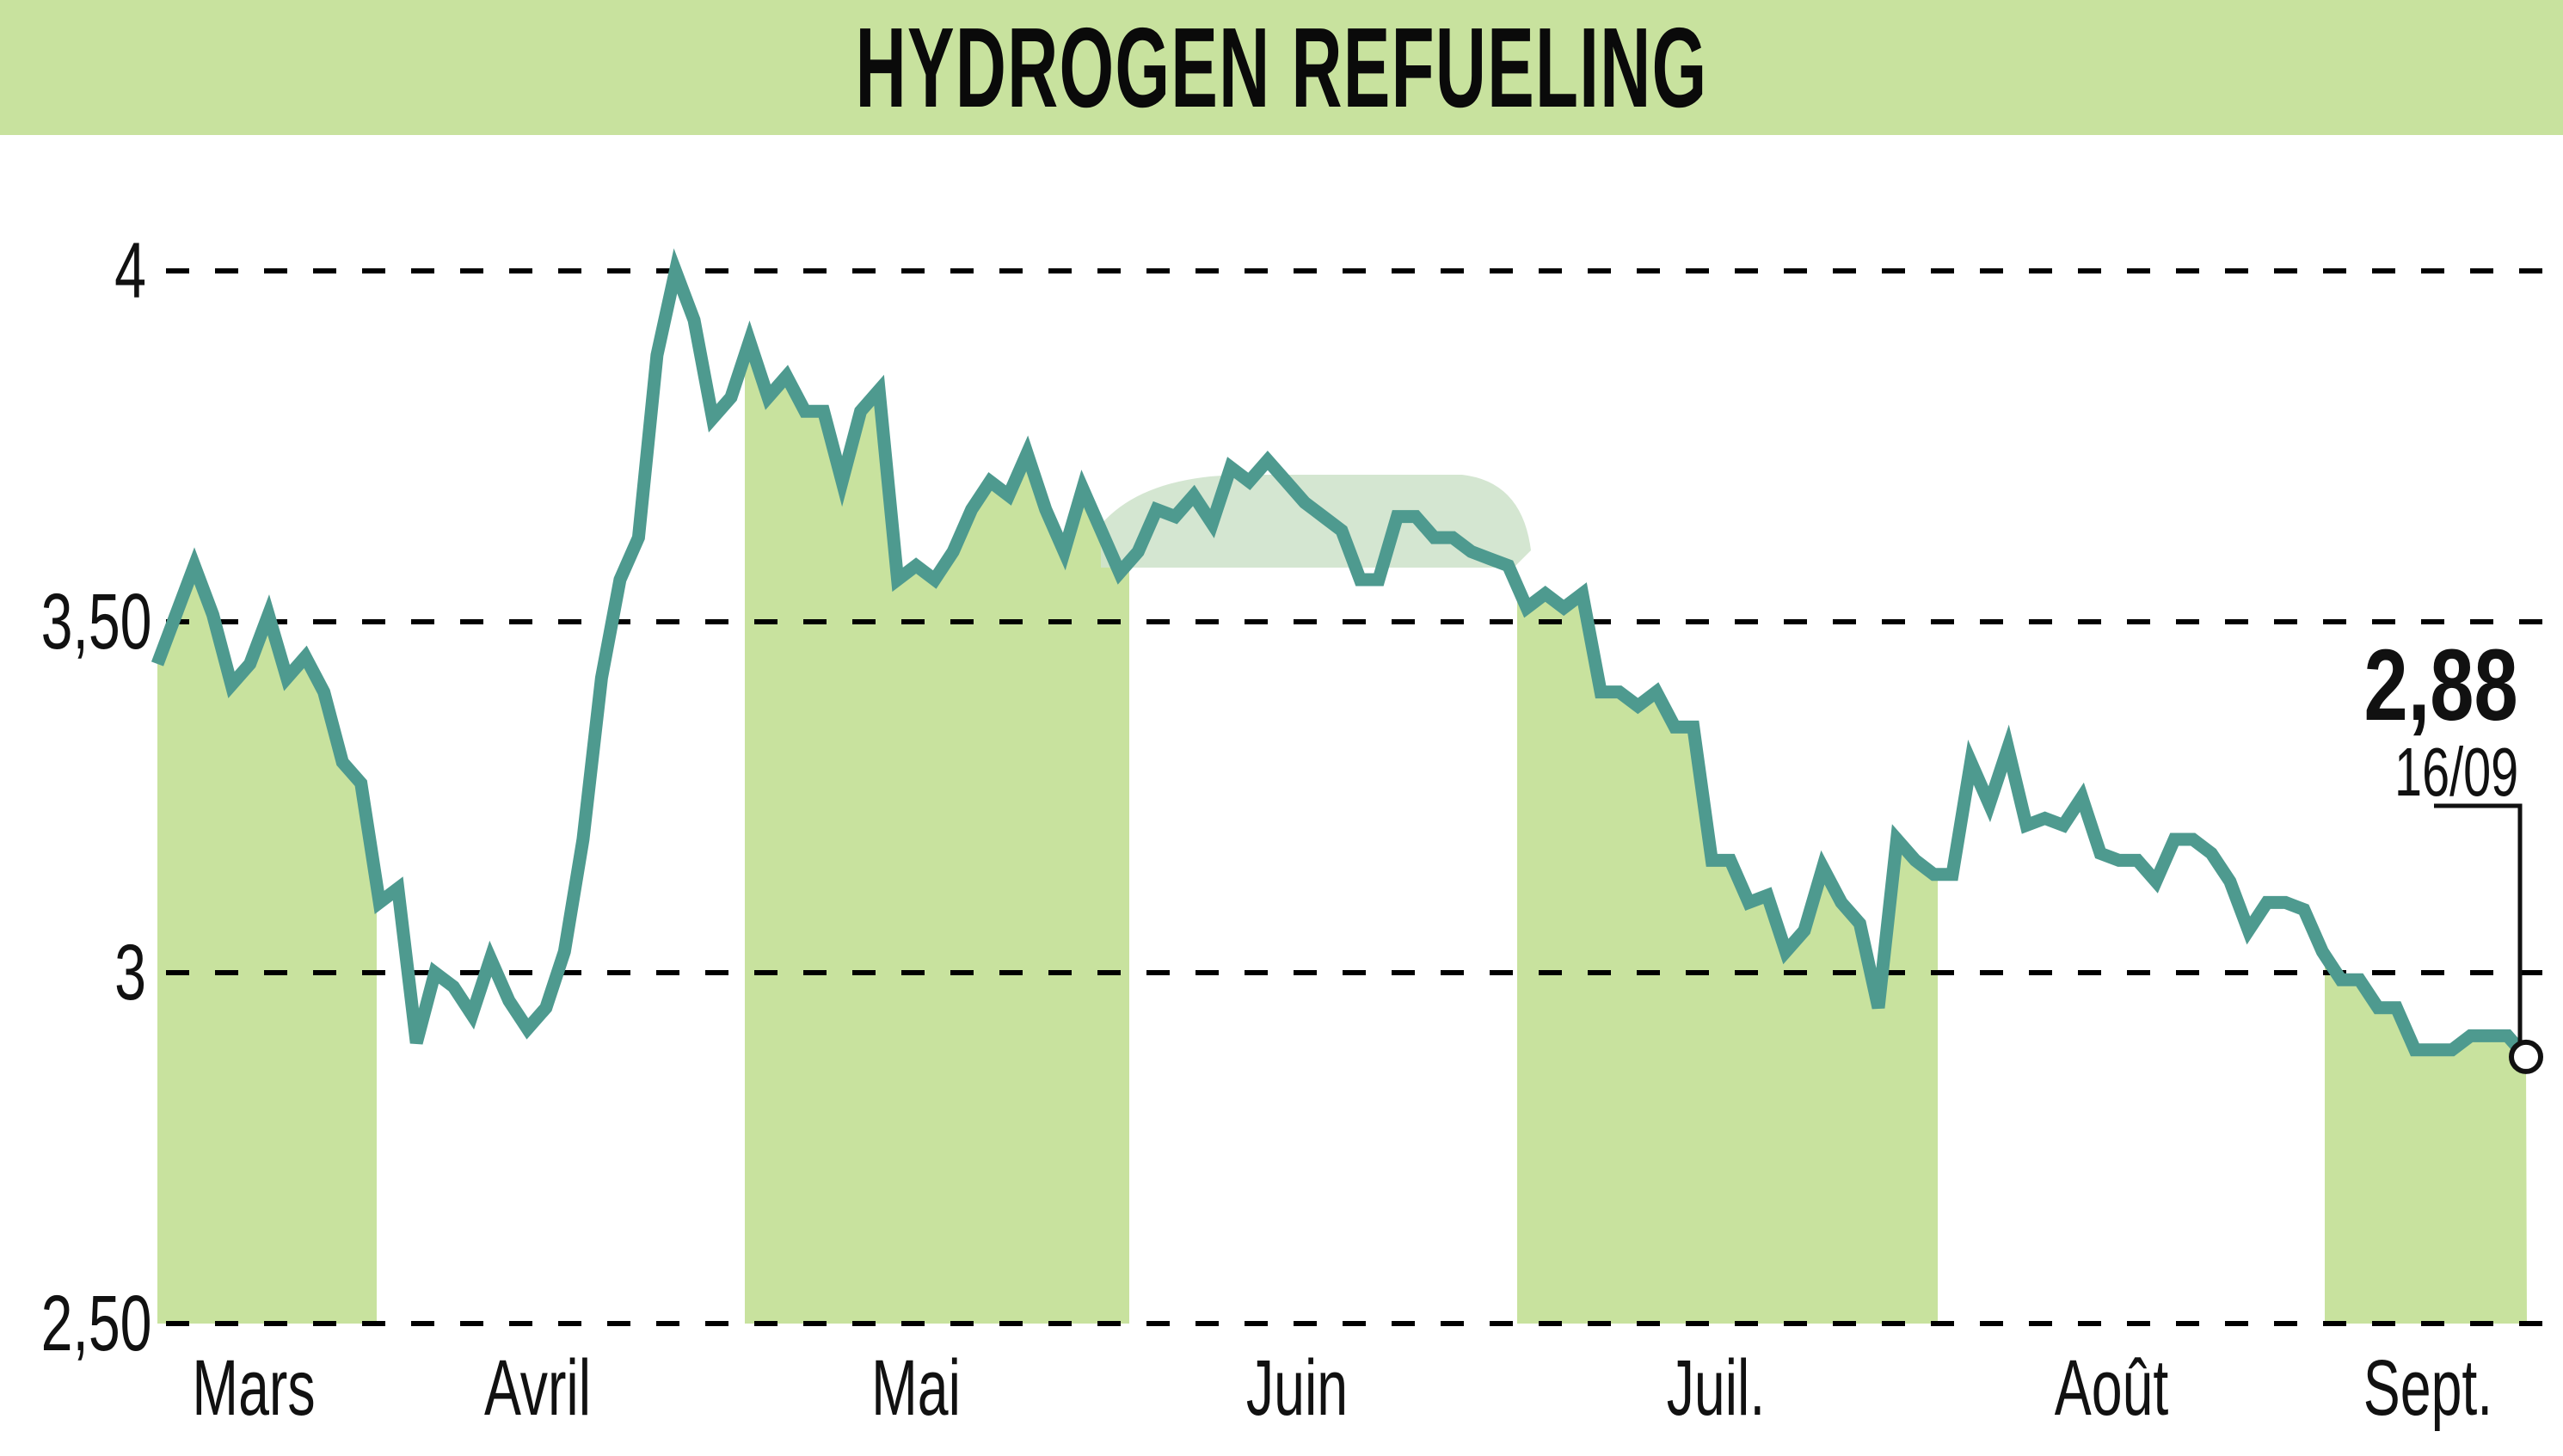  I want to click on x-tick-label: Juin, so click(1297, 1388).